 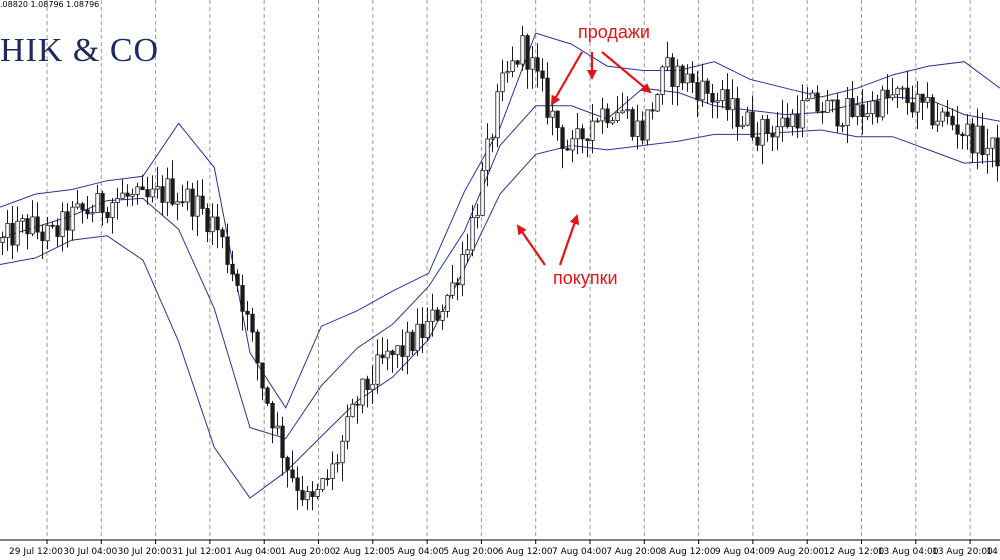 What do you see at coordinates (80, 50) in the screenshot?
I see `brand-logo-text: HIK & CO` at bounding box center [80, 50].